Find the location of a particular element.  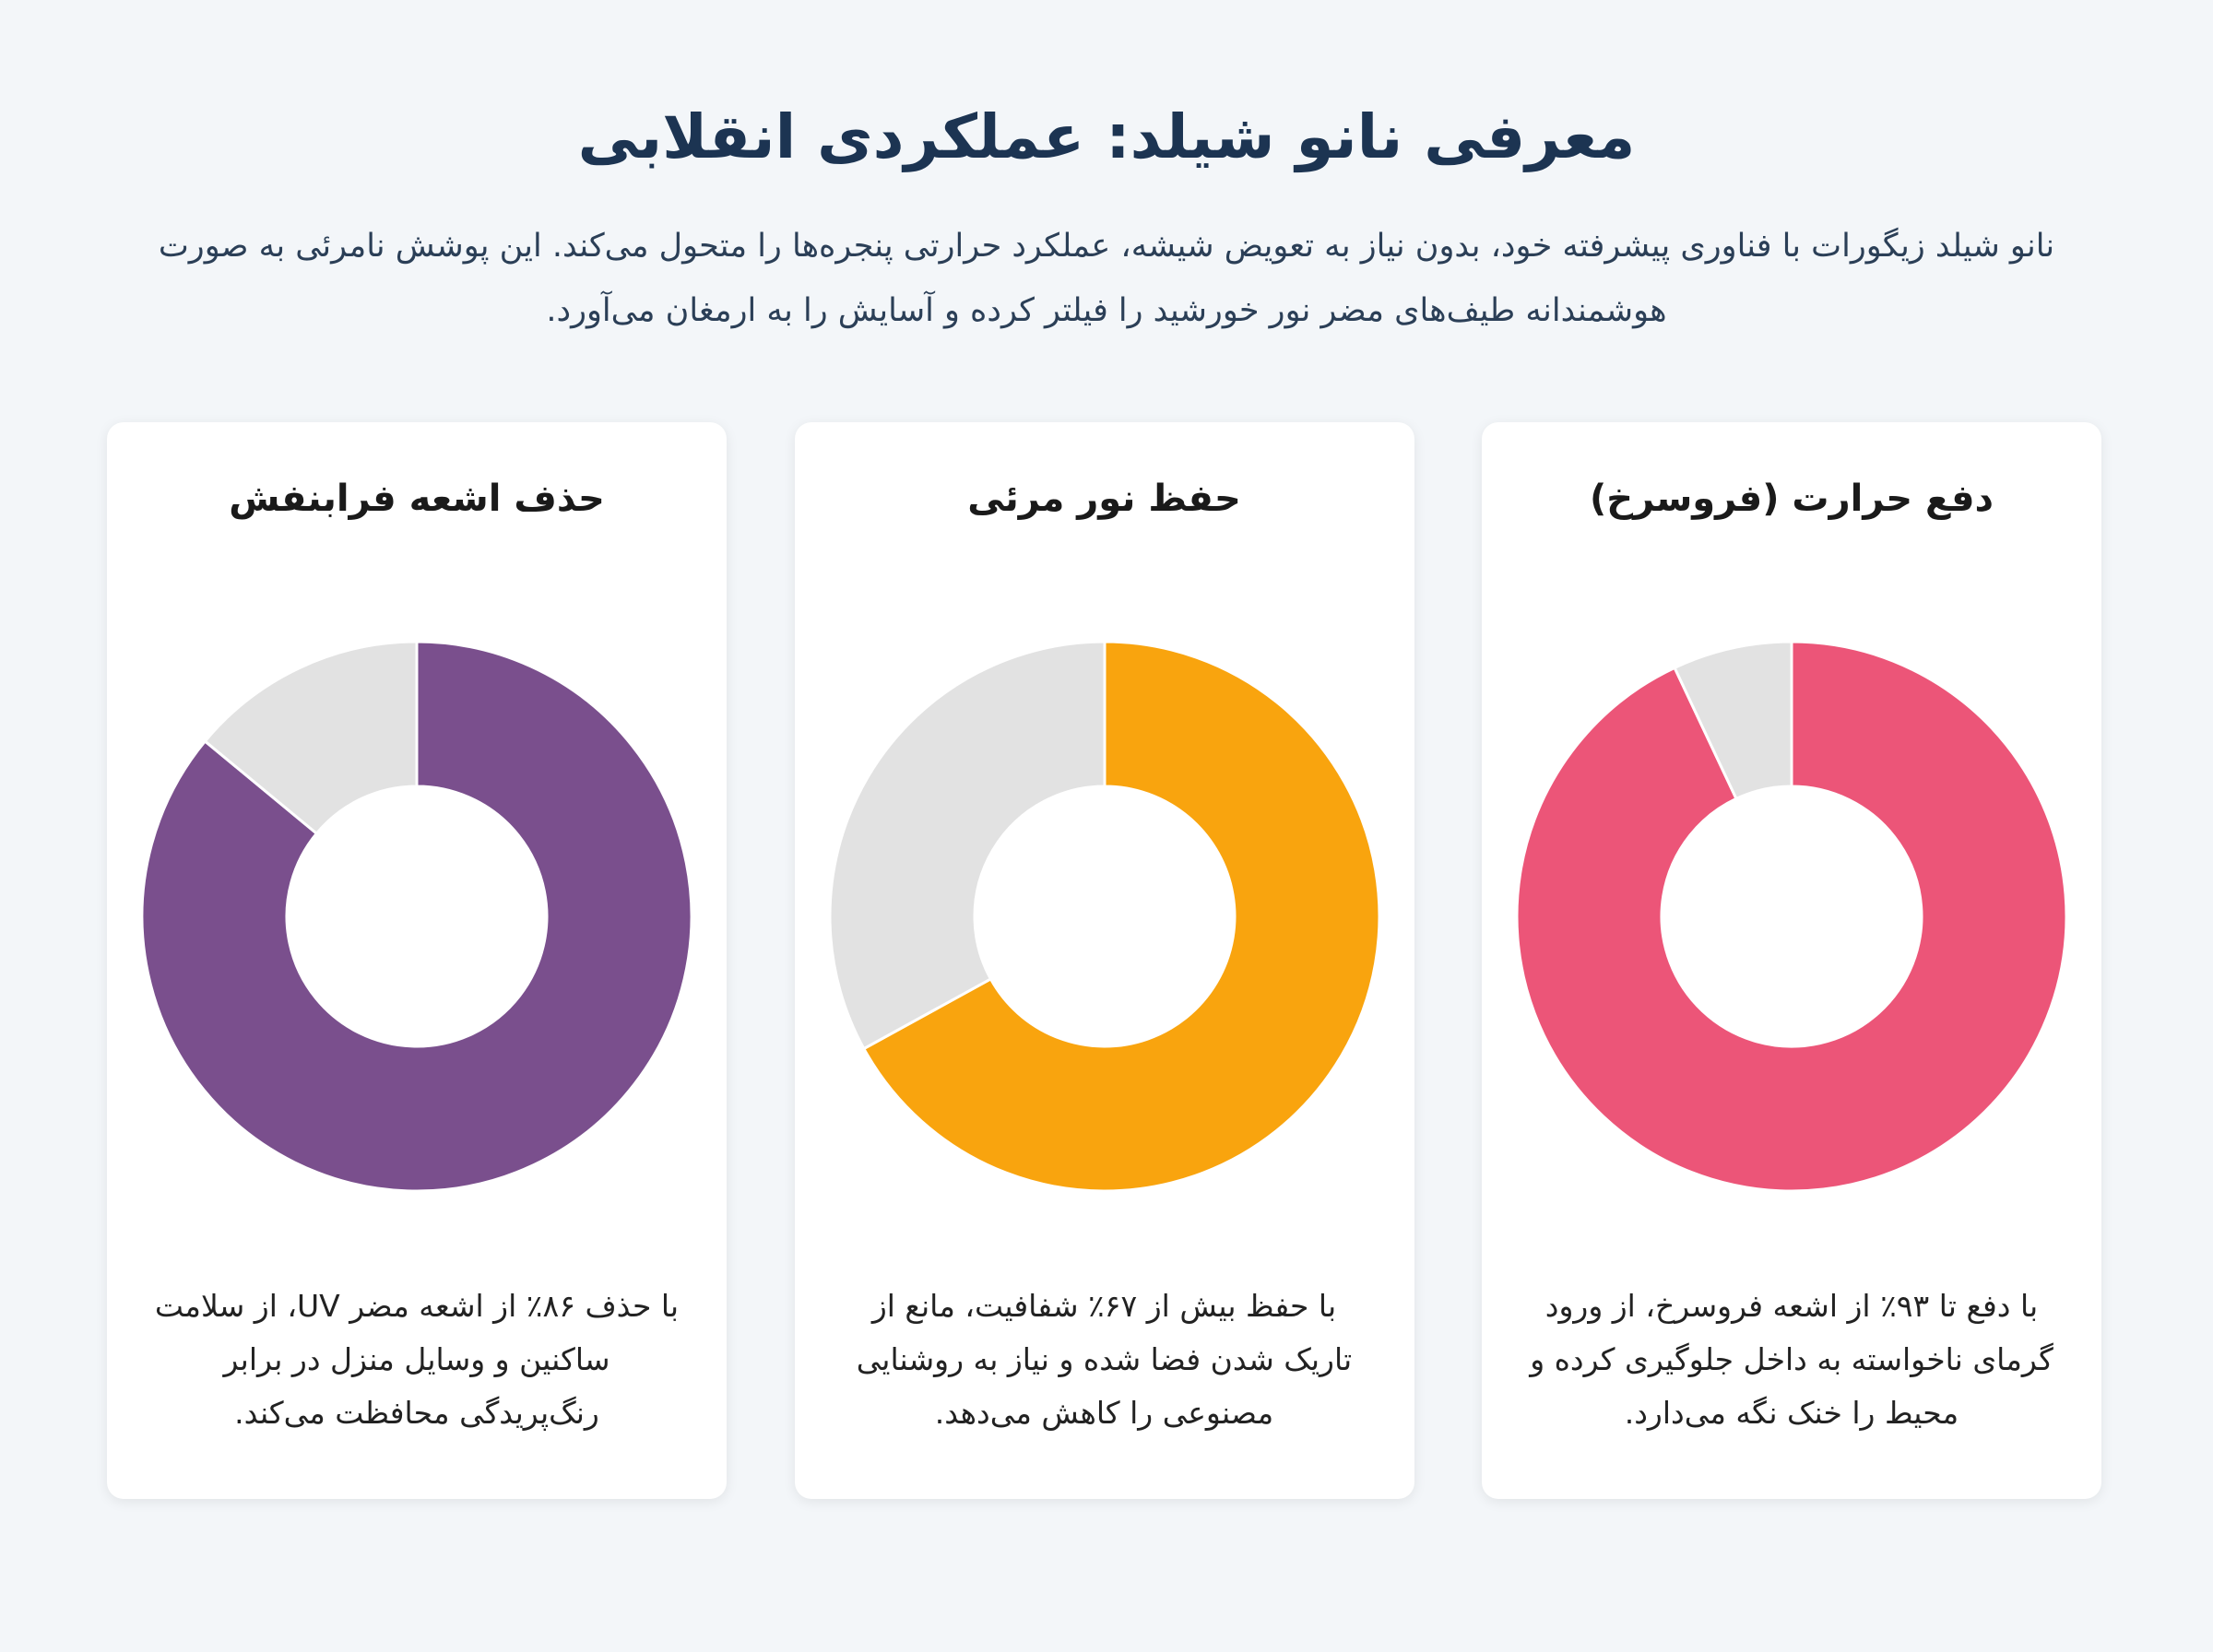

card-title: دفع حرارت (فروسرخ) is located at coordinates (1791, 499).